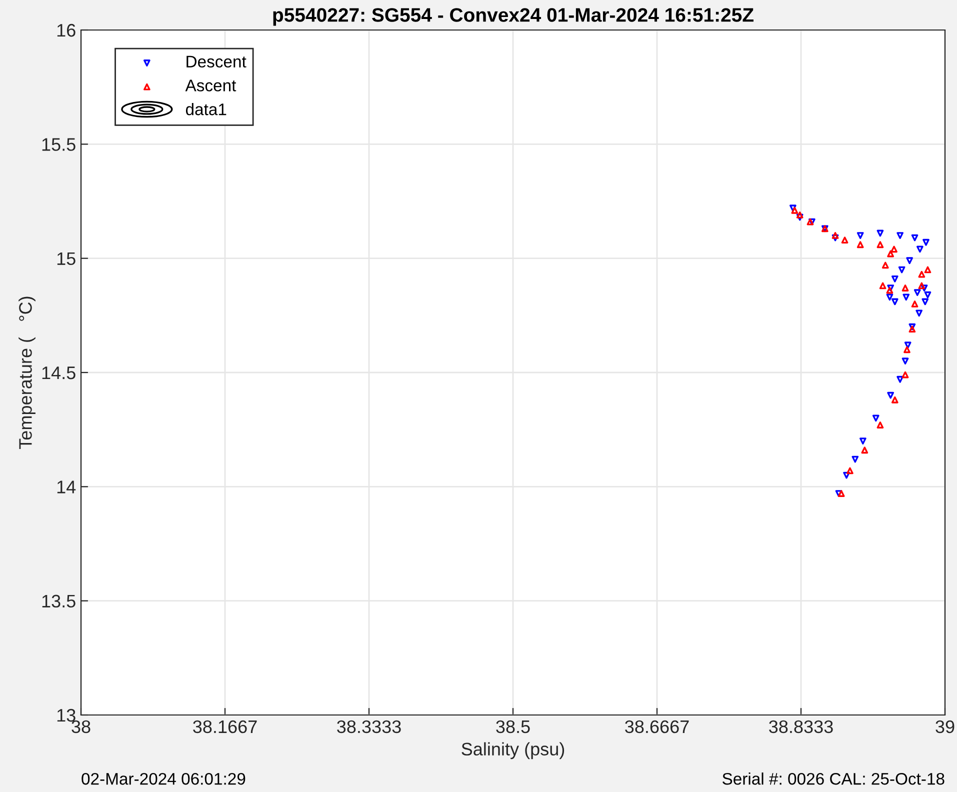 This screenshot has width=957, height=792. I want to click on y-axis-title: Temperature ( °C), so click(27, 372).